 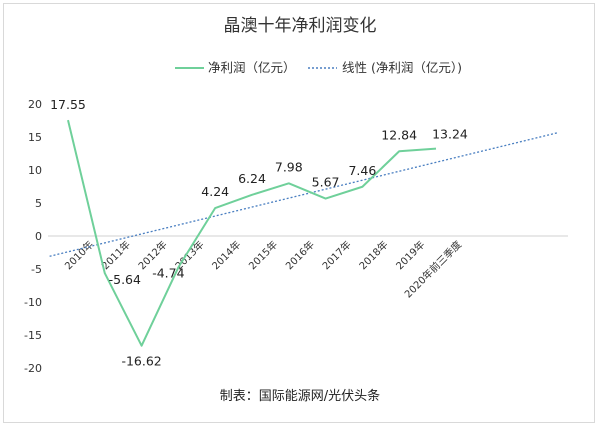 What do you see at coordinates (362, 170) in the screenshot?
I see `data-label: 7.46` at bounding box center [362, 170].